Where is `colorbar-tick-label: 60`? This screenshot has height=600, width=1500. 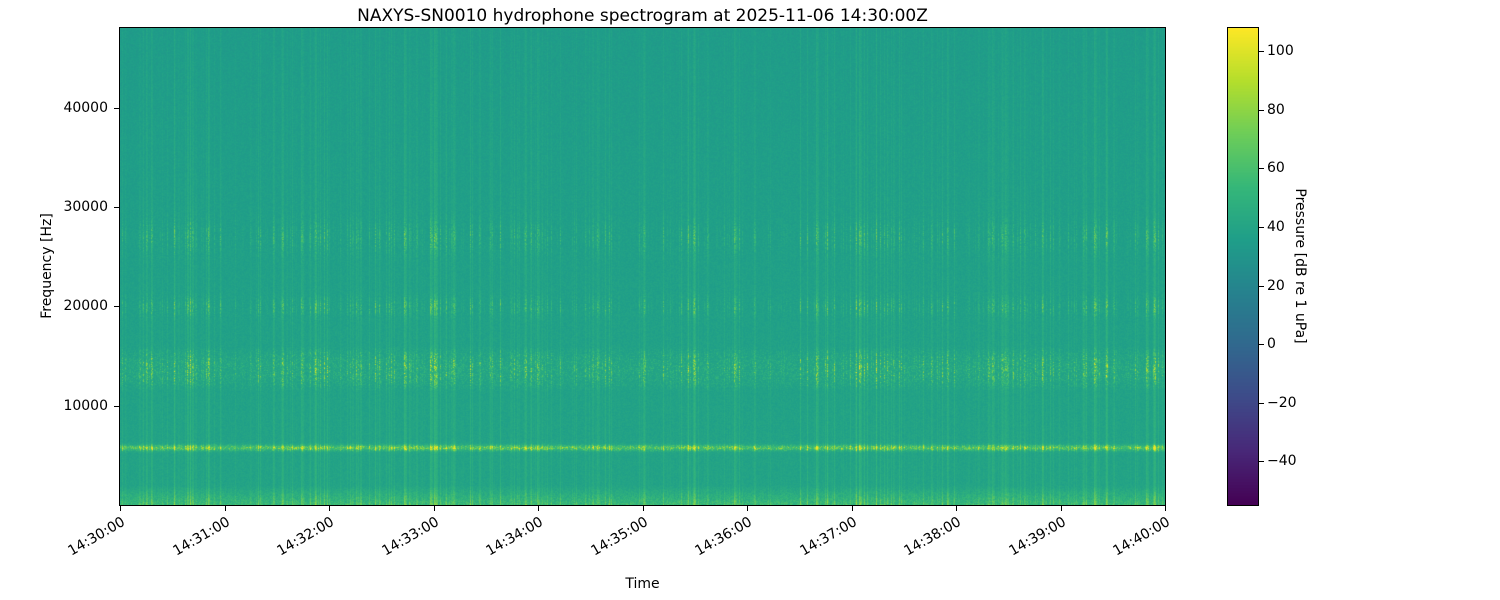
colorbar-tick-label: 60 is located at coordinates (1276, 168).